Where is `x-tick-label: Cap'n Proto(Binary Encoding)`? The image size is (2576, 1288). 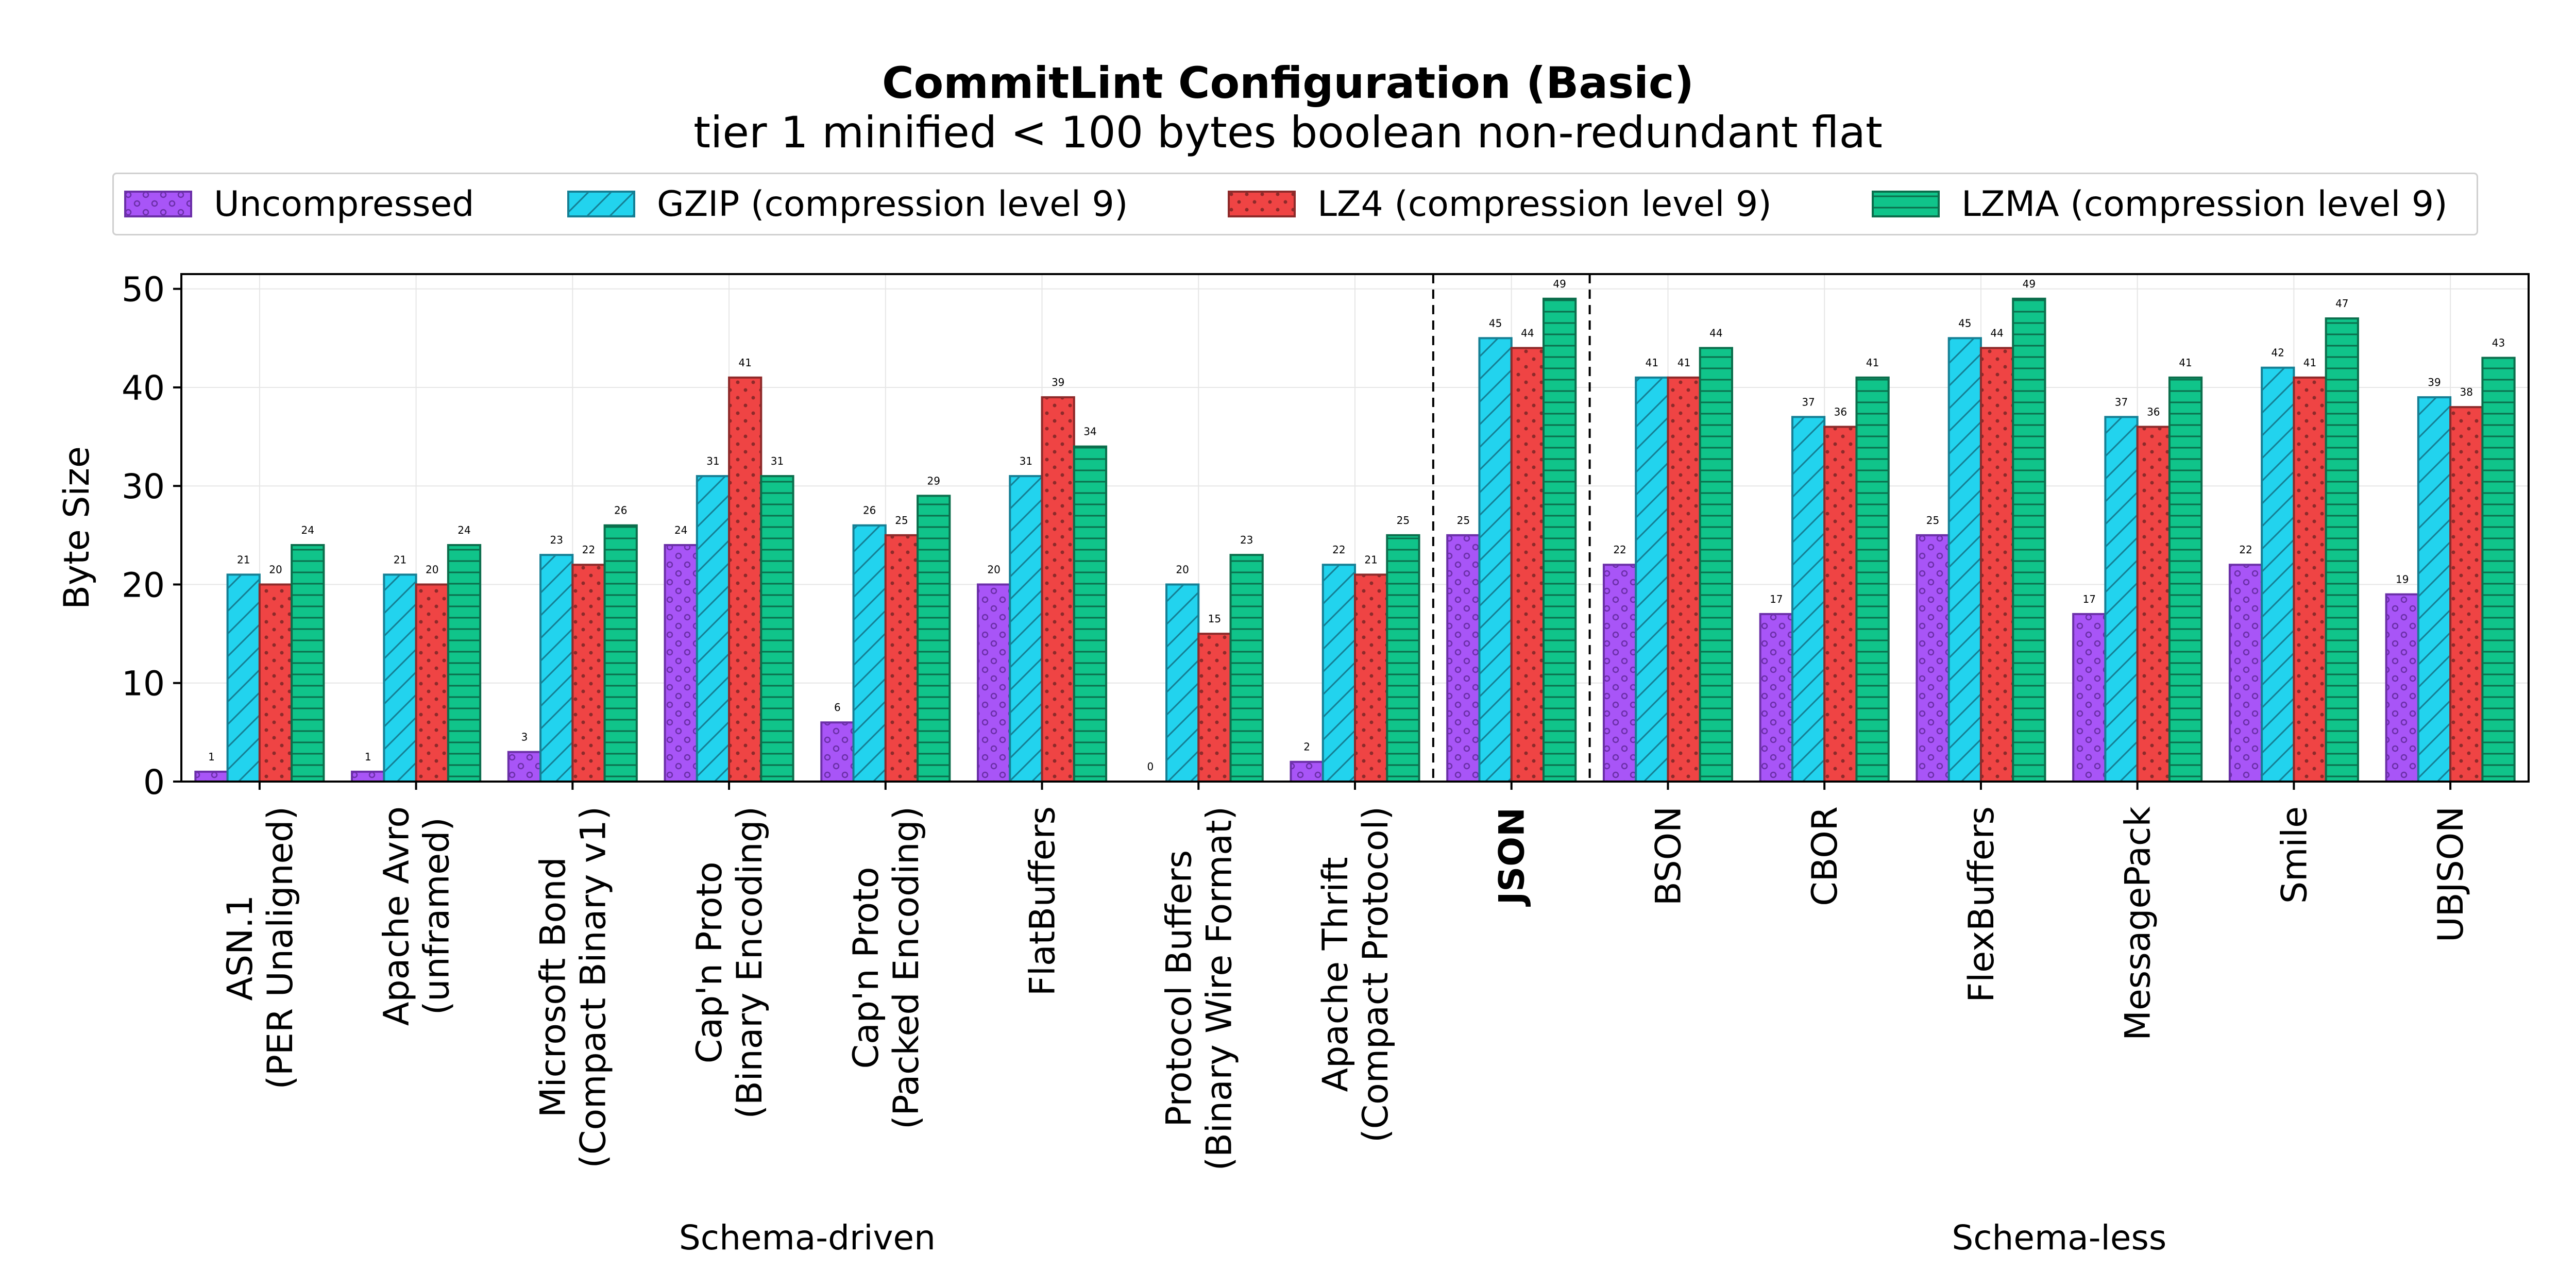
x-tick-label: Cap'n Proto(Binary Encoding) is located at coordinates (729, 962).